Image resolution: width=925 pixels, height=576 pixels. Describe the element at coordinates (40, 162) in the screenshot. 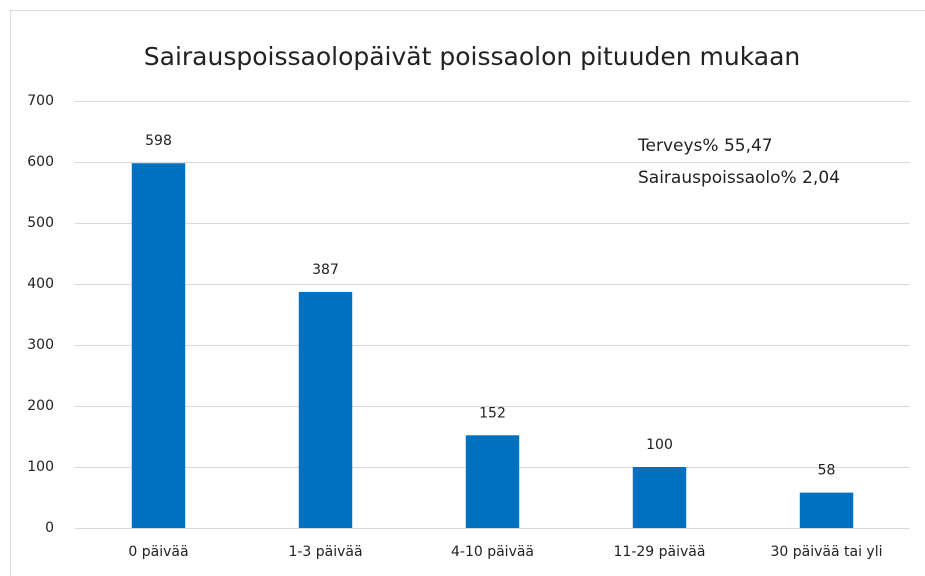

I see `y-tick-label: 600` at that location.